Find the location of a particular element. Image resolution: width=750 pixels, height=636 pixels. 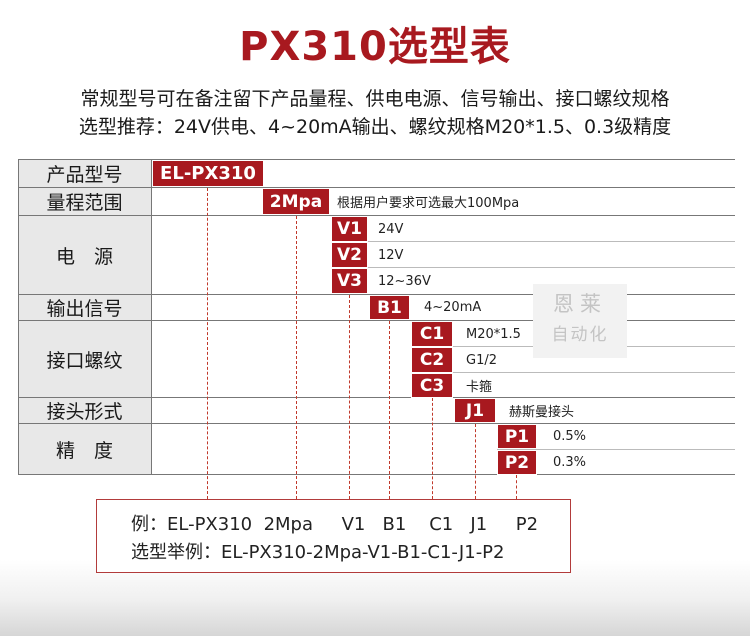

desc-connector: 赫斯曼接头 is located at coordinates (542, 412).